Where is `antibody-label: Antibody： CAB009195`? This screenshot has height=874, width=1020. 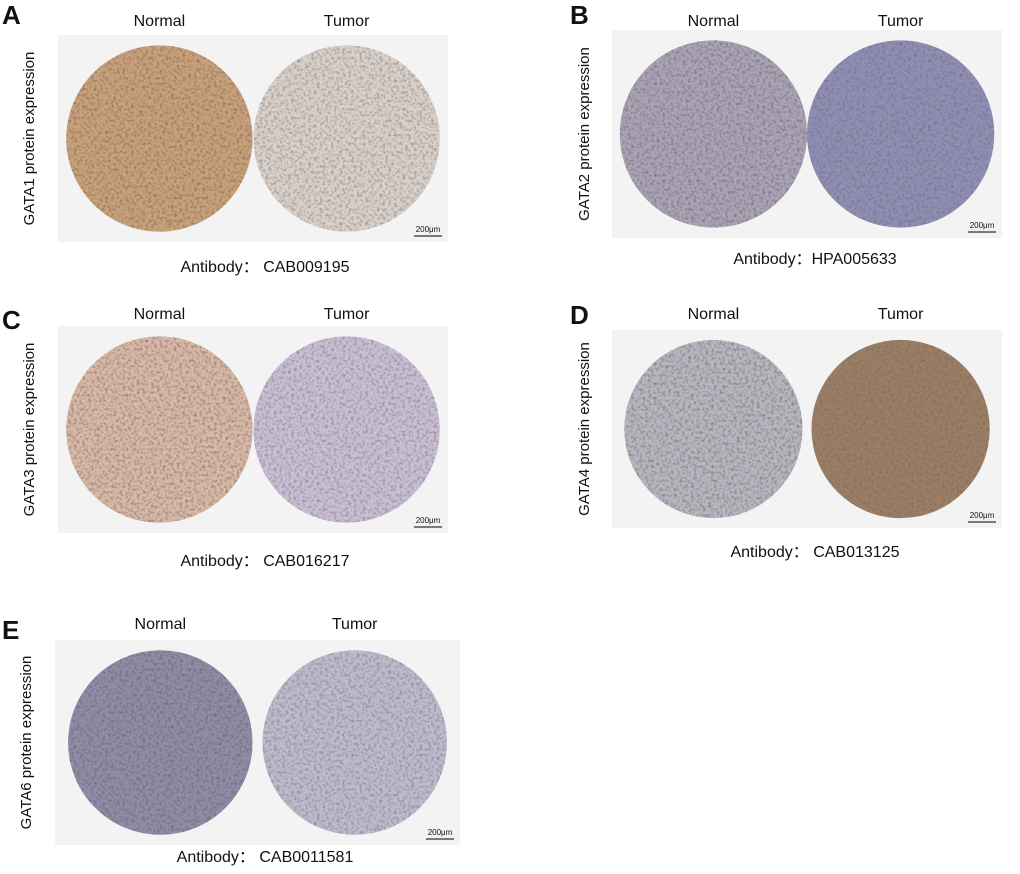 antibody-label: Antibody： CAB009195 is located at coordinates (264, 267).